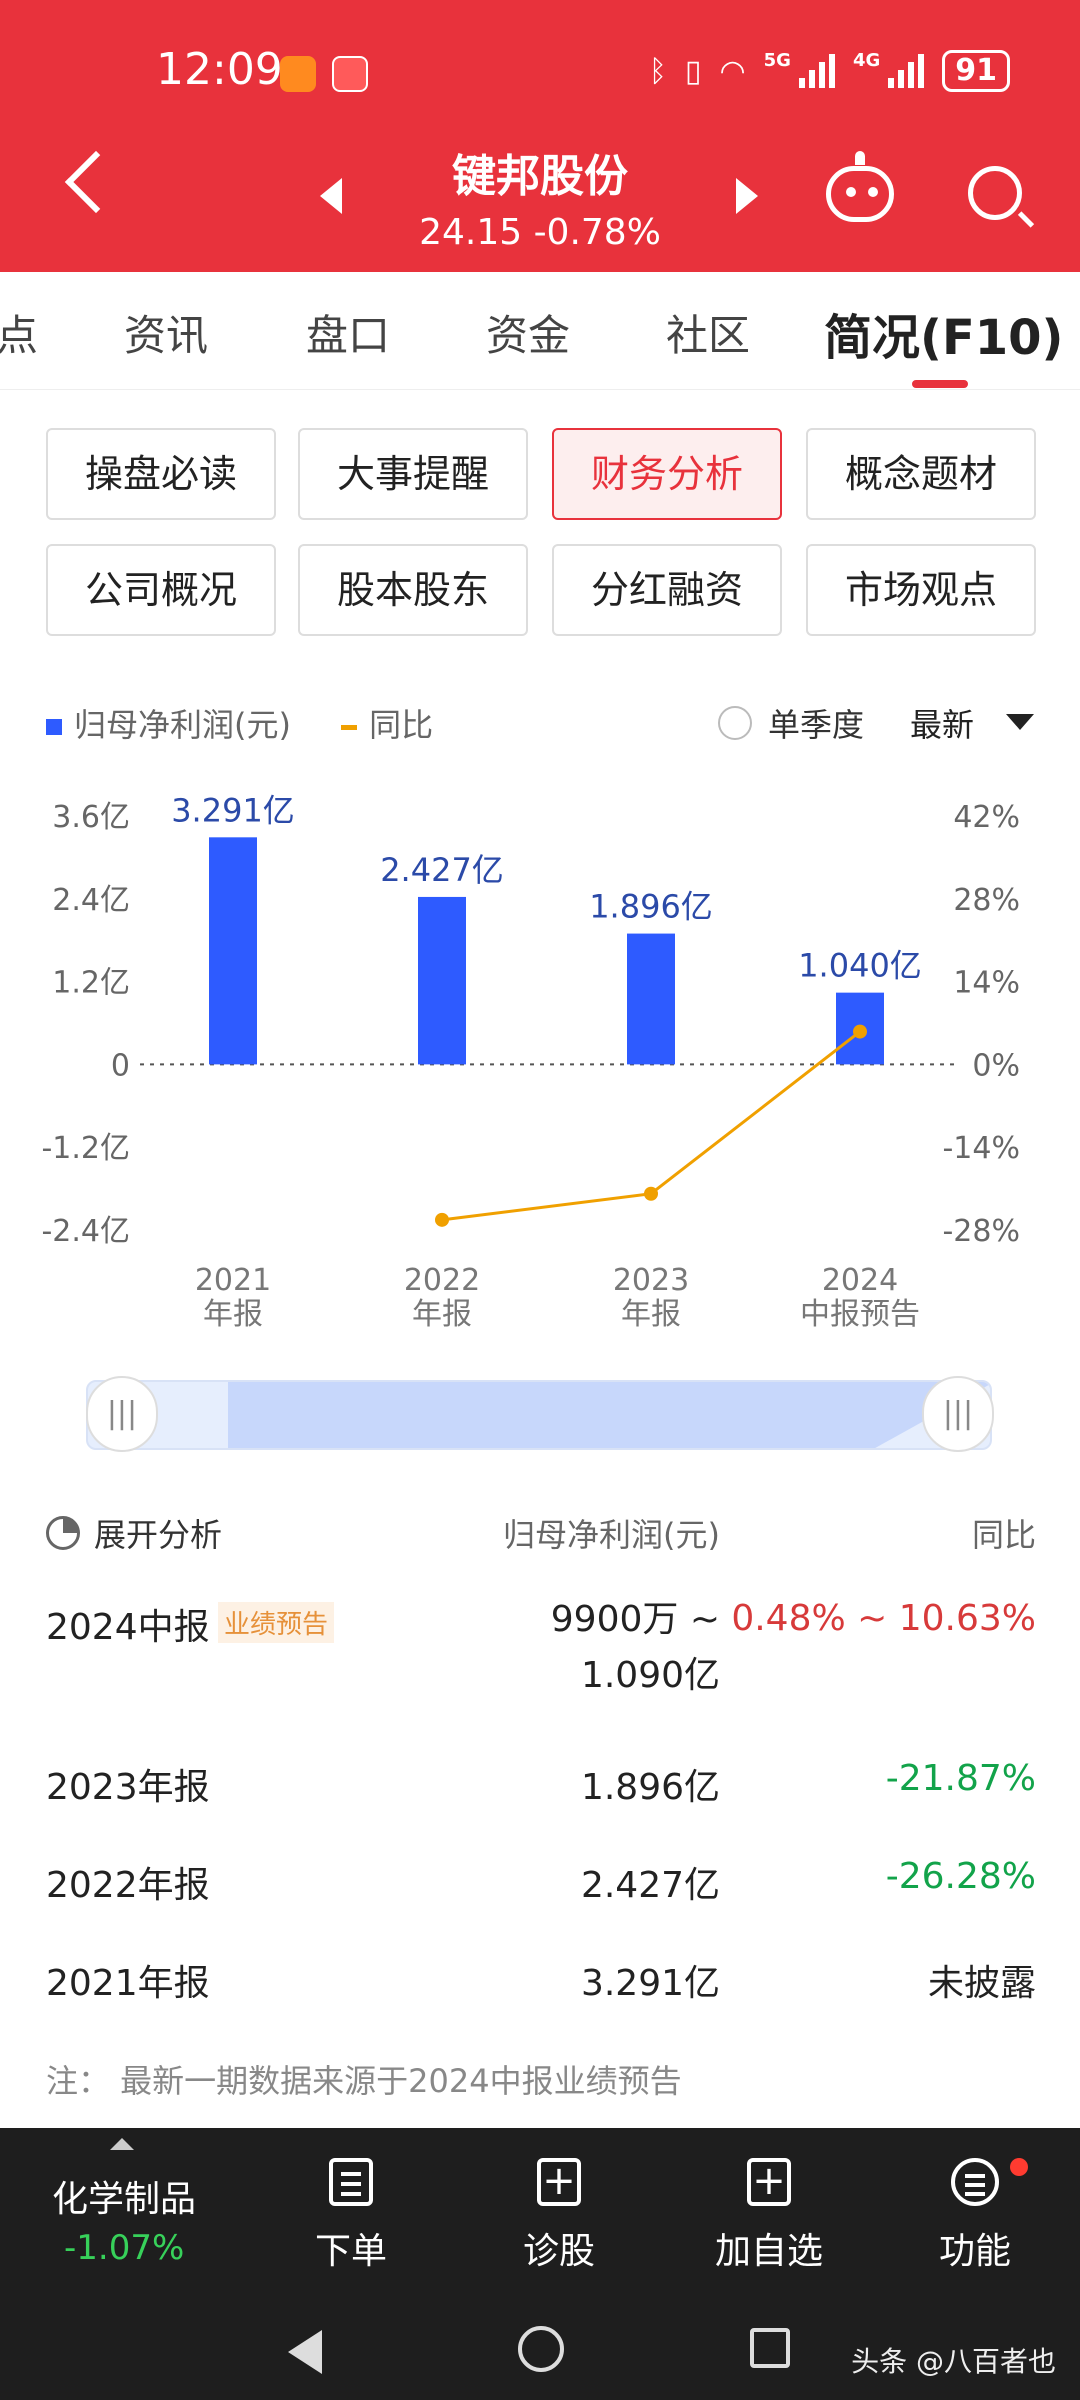 This screenshot has height=2400, width=1080. I want to click on table-row: 2023年报 1.896亿 -21.87%, so click(541, 1788).